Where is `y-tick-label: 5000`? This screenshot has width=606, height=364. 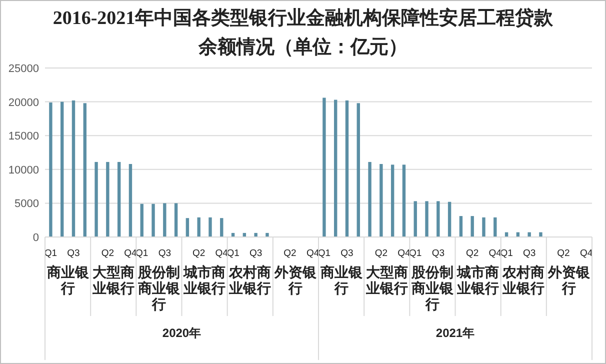
y-tick-label: 5000 is located at coordinates (26, 204).